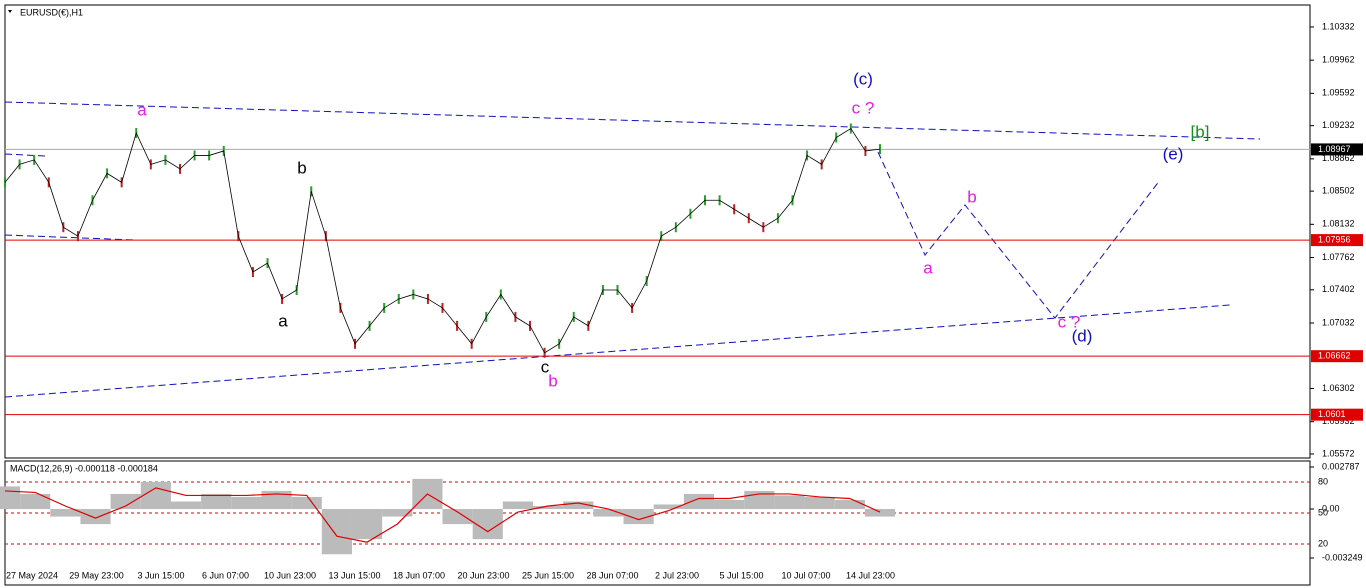 The image size is (1366, 588). I want to click on projection-path, so click(1019, 235).